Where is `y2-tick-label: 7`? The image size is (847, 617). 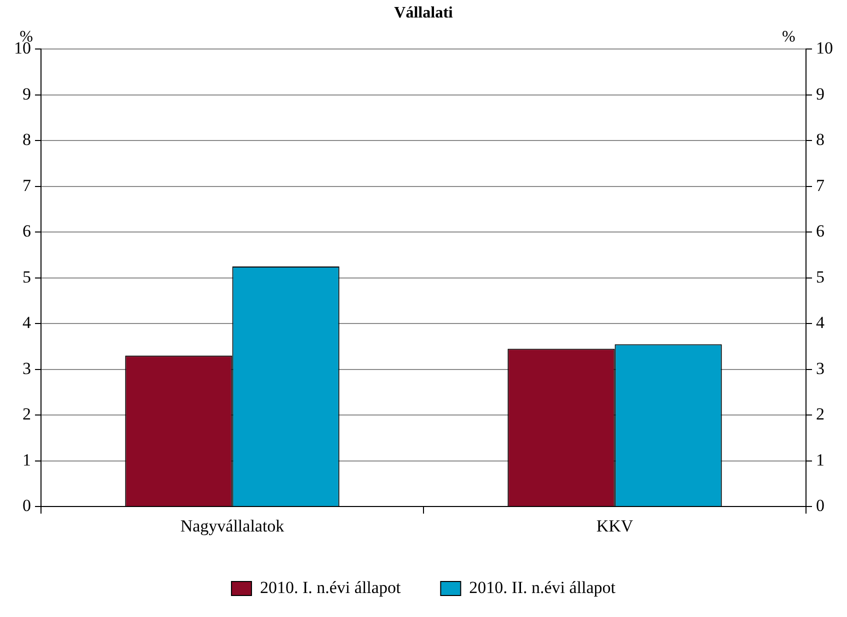
y2-tick-label: 7 is located at coordinates (820, 185).